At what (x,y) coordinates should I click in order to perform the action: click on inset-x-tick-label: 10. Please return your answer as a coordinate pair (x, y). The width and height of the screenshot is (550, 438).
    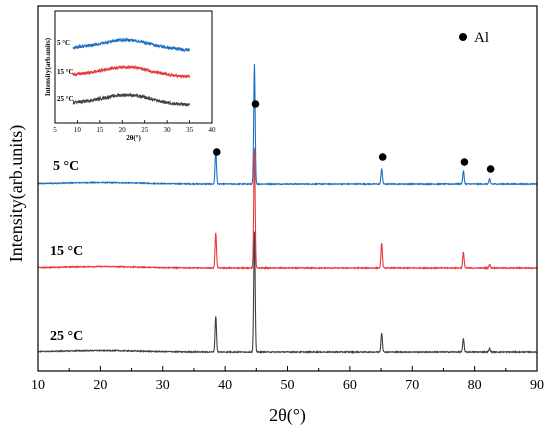
    Looking at the image, I should click on (78, 130).